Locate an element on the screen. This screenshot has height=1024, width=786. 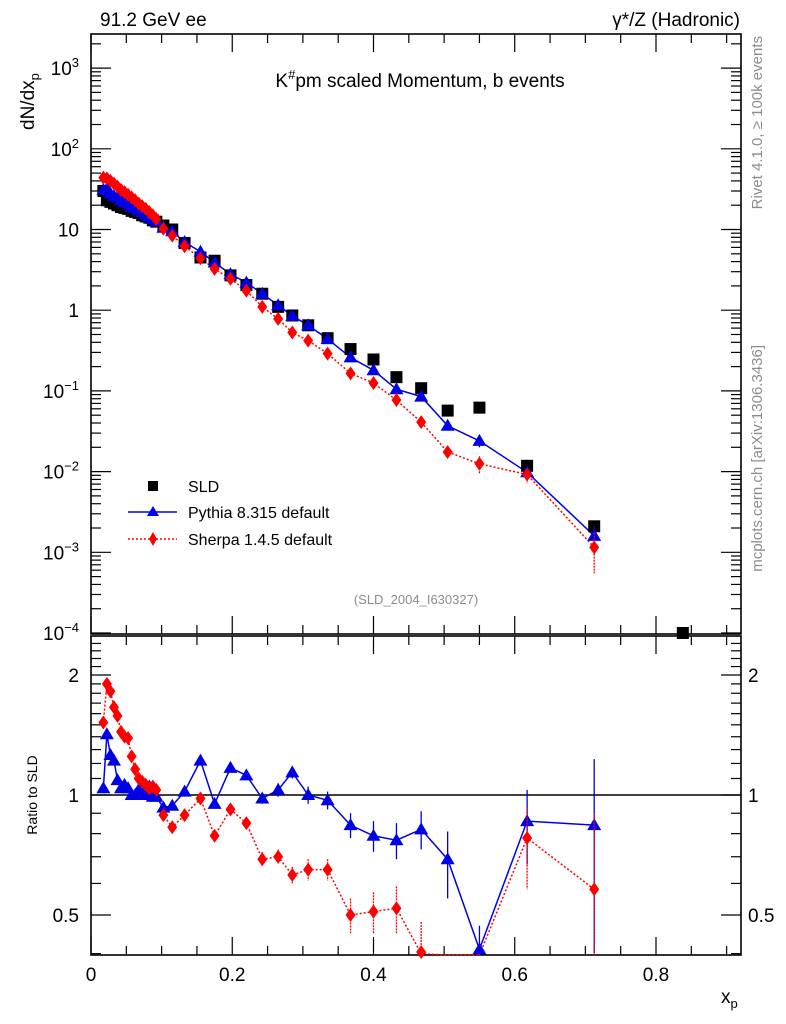
x-tick-label: 0 is located at coordinates (91, 975).